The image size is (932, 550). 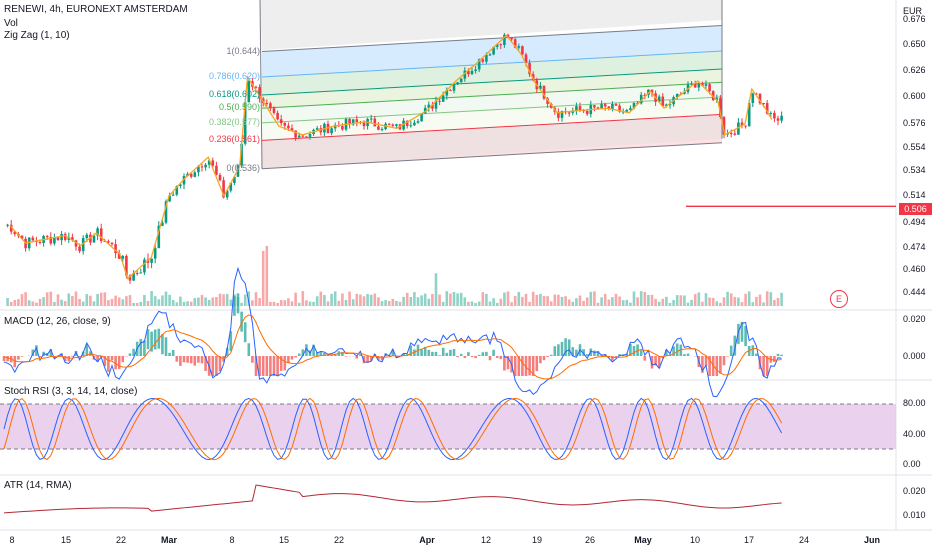 What do you see at coordinates (914, 44) in the screenshot?
I see `price-tick: 0.650` at bounding box center [914, 44].